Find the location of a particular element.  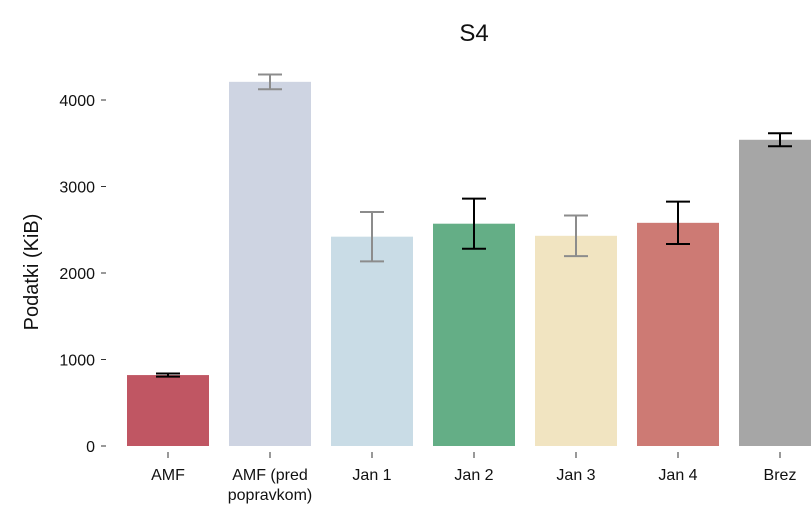

x-tick-label: Jan 1 is located at coordinates (371, 475).